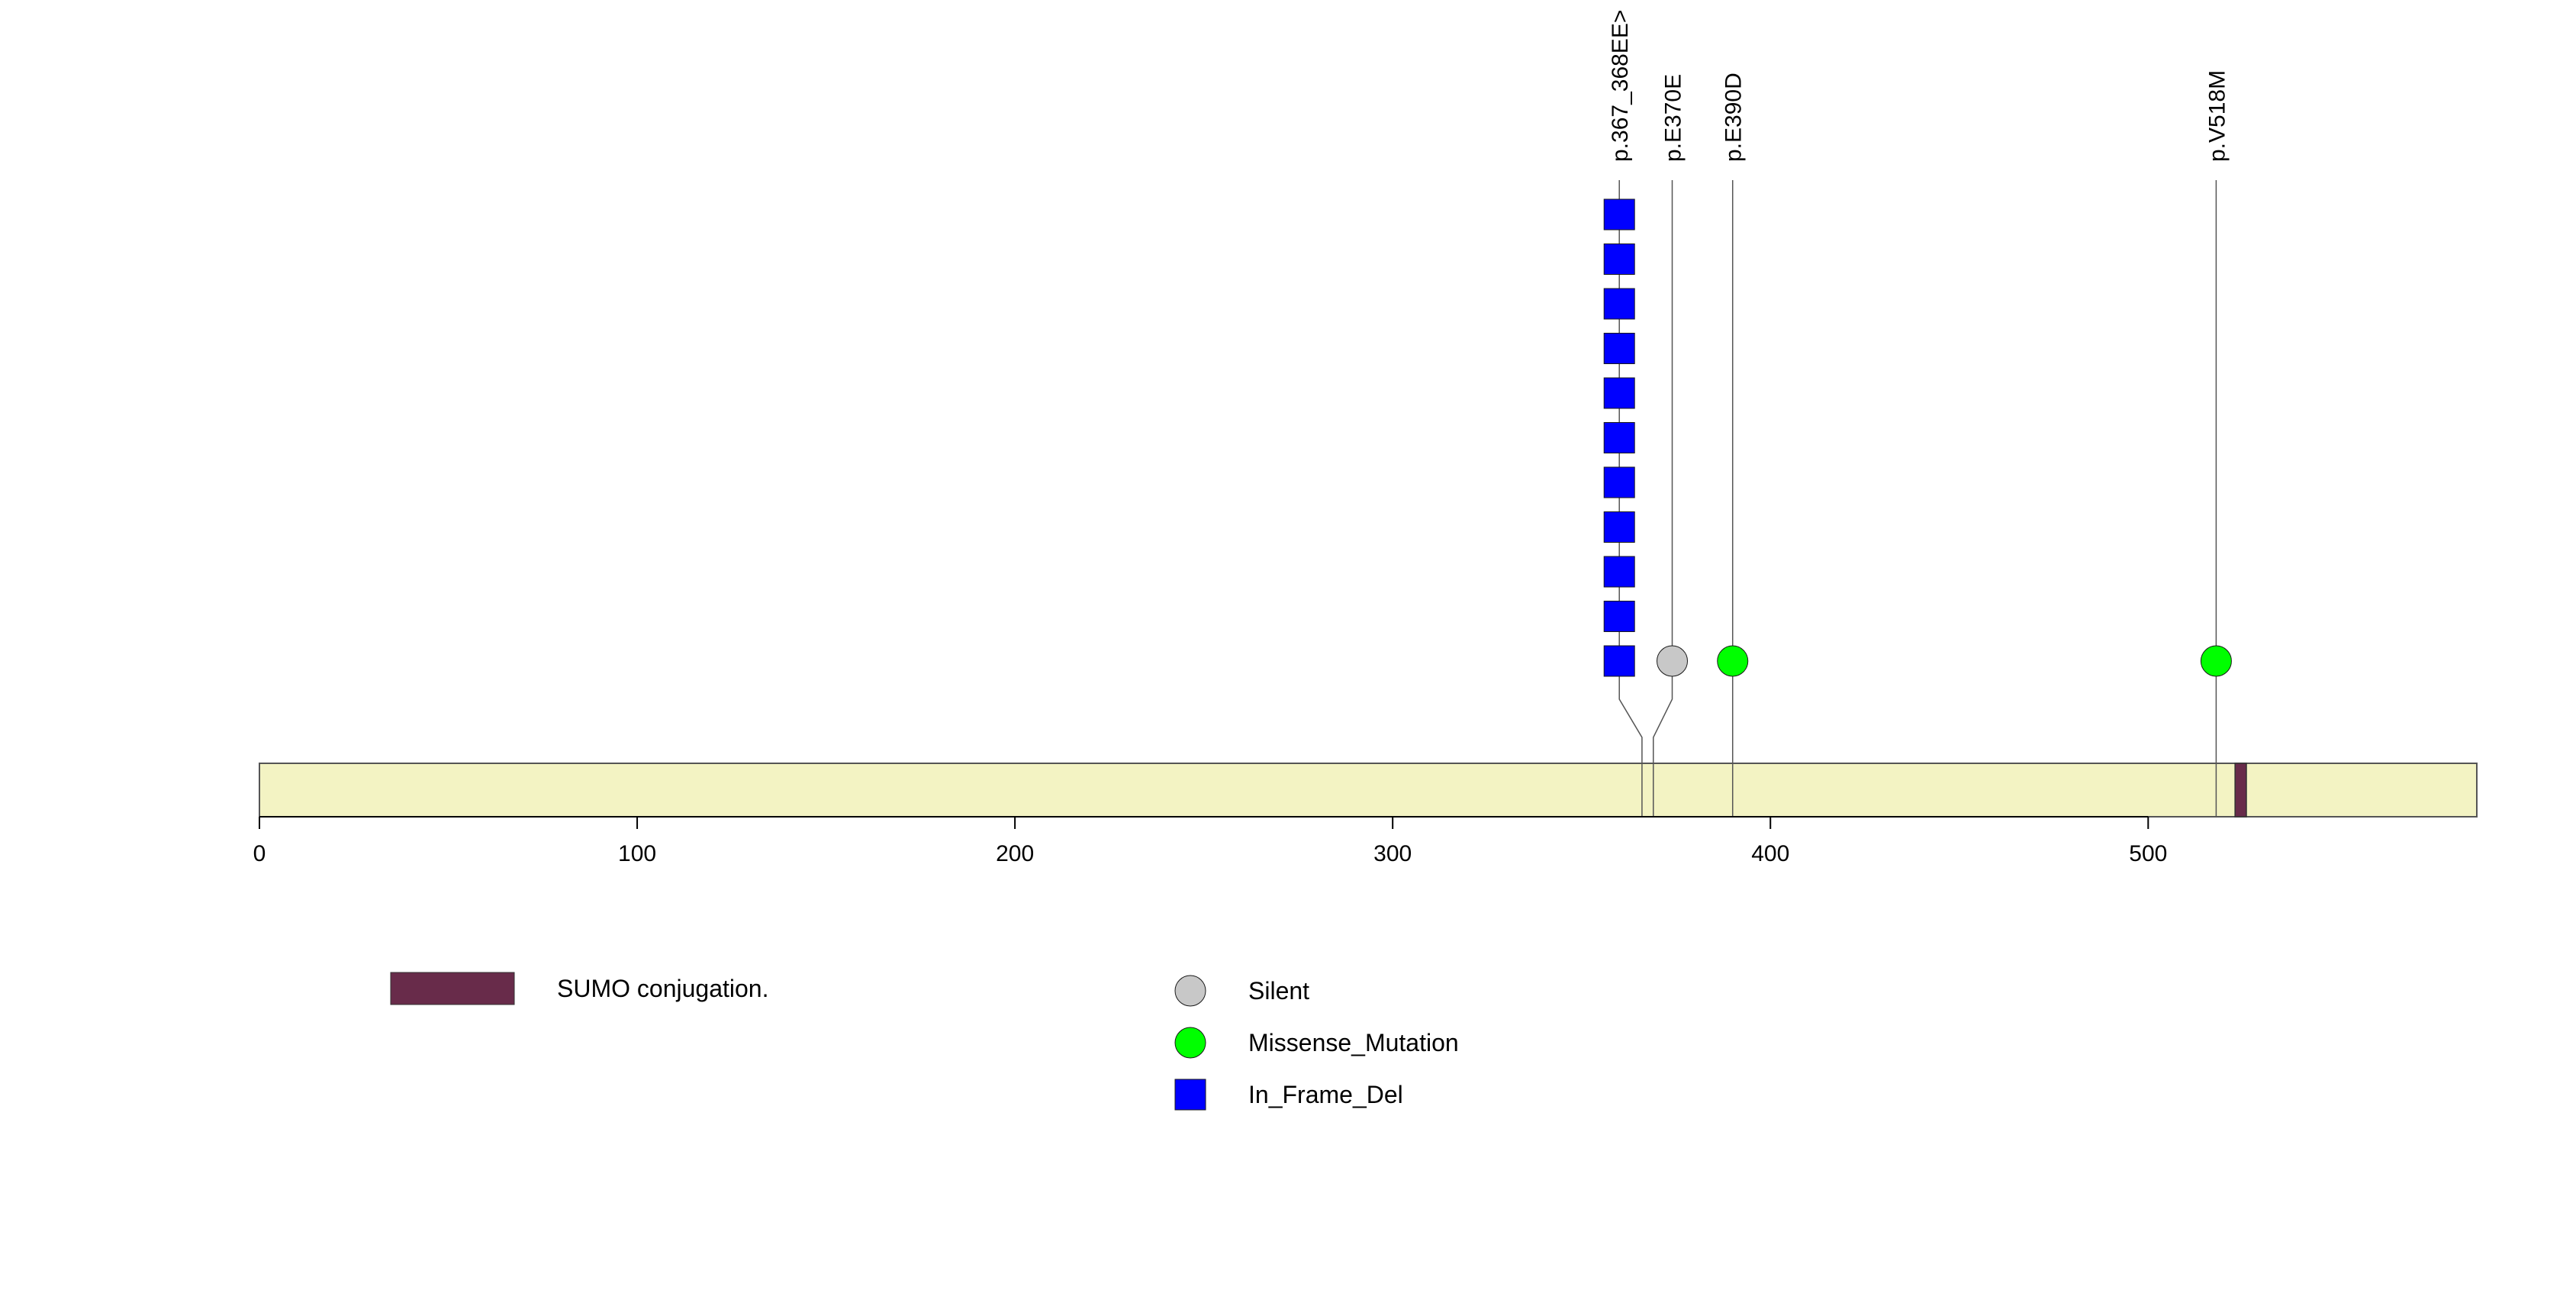  What do you see at coordinates (1368, 790) in the screenshot?
I see `protein-bar` at bounding box center [1368, 790].